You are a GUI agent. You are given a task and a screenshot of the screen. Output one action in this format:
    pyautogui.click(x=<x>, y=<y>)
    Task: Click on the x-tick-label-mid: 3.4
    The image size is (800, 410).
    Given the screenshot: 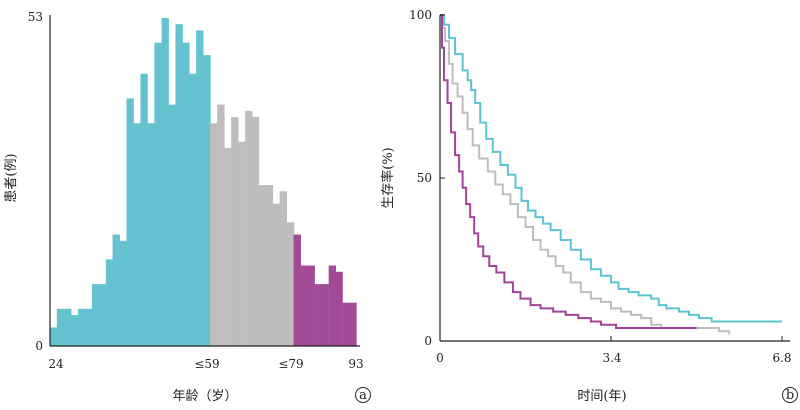 What is the action you would take?
    pyautogui.click(x=611, y=358)
    